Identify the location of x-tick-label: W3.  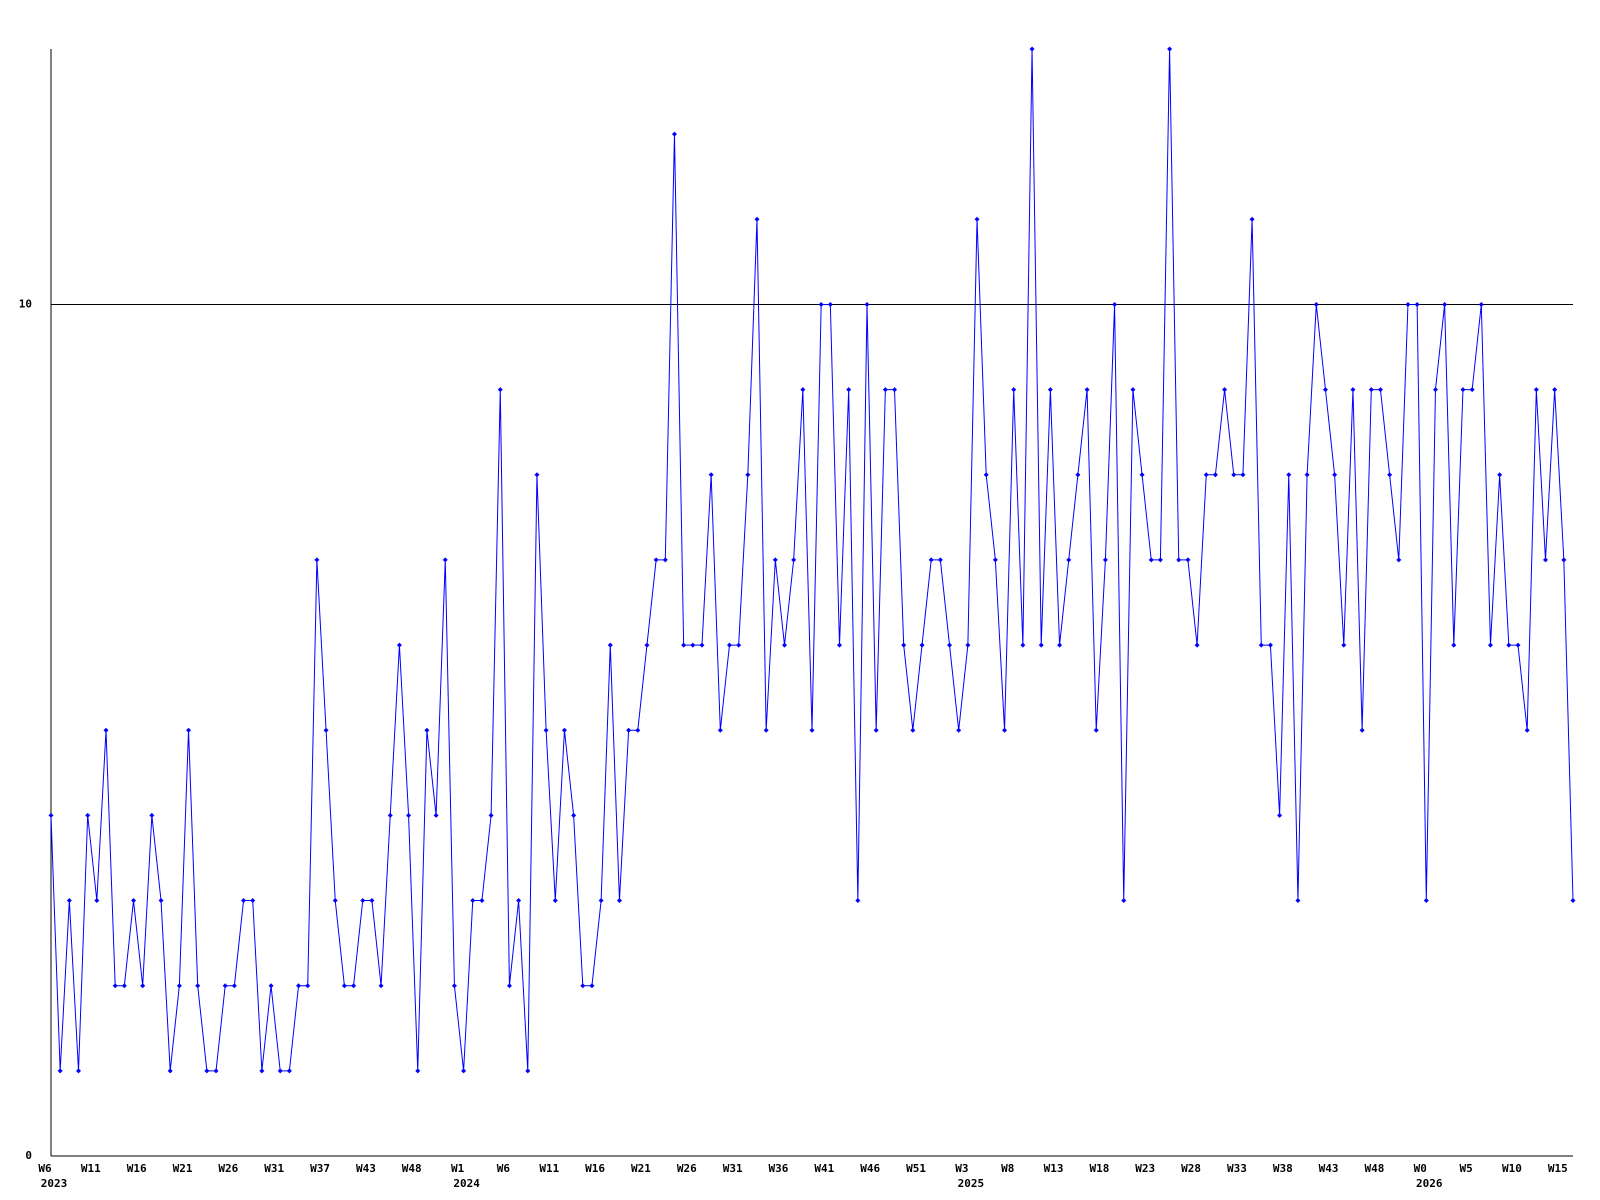
(961, 1168).